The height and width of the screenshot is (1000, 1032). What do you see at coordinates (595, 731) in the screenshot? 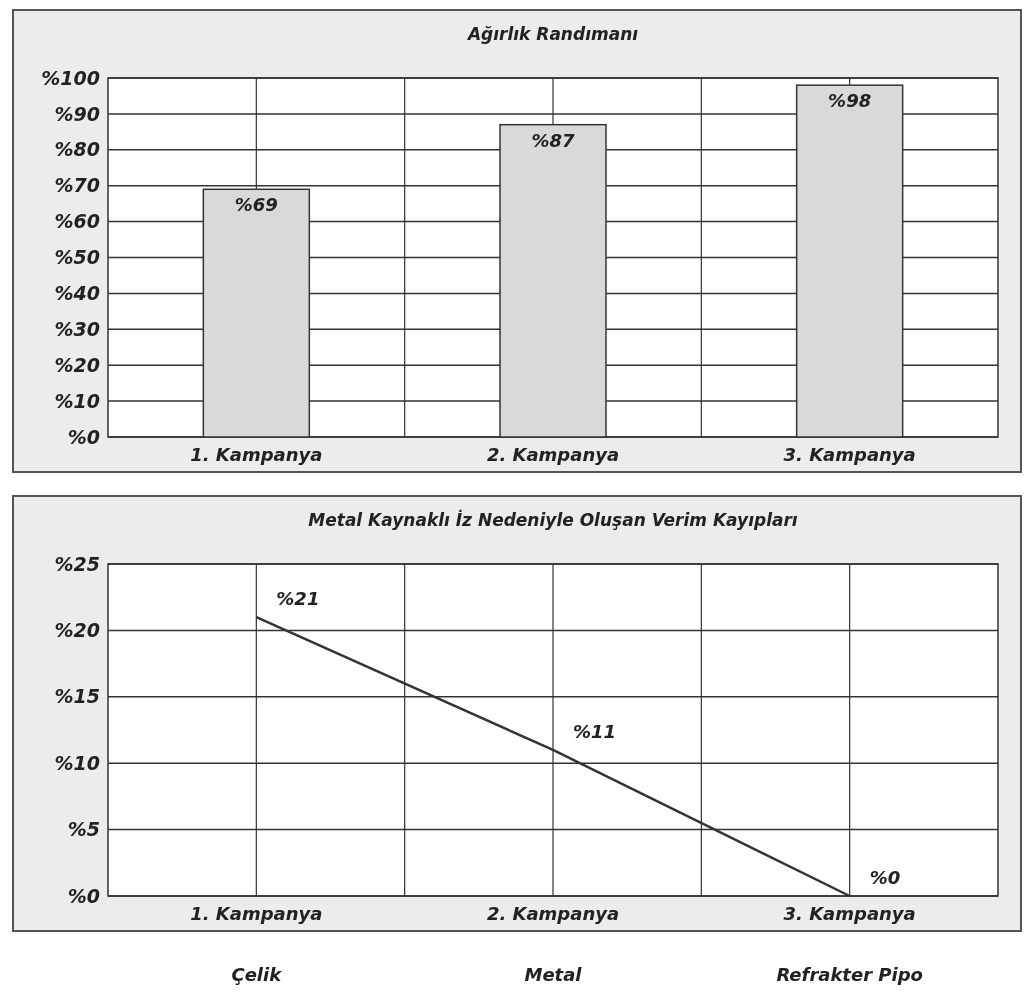
I see `data-label: %11` at bounding box center [595, 731].